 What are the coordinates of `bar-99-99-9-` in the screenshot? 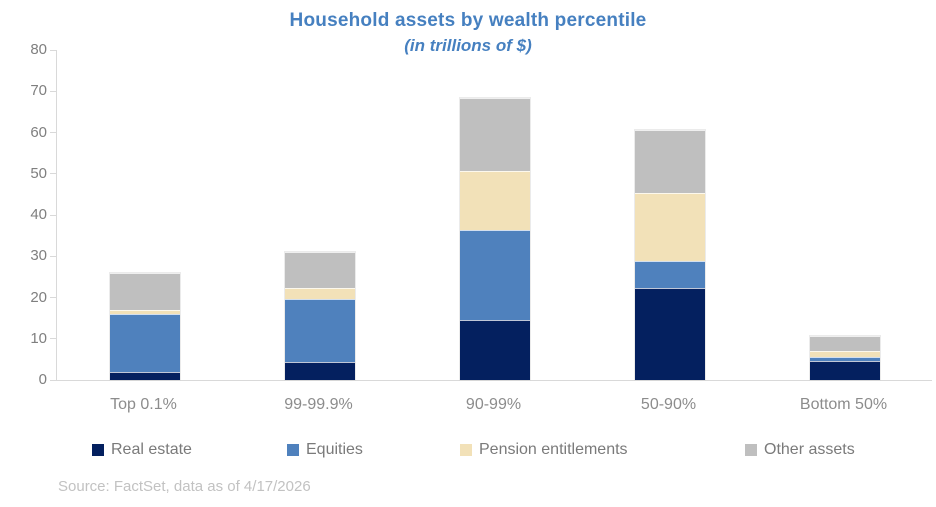 It's located at (319, 315).